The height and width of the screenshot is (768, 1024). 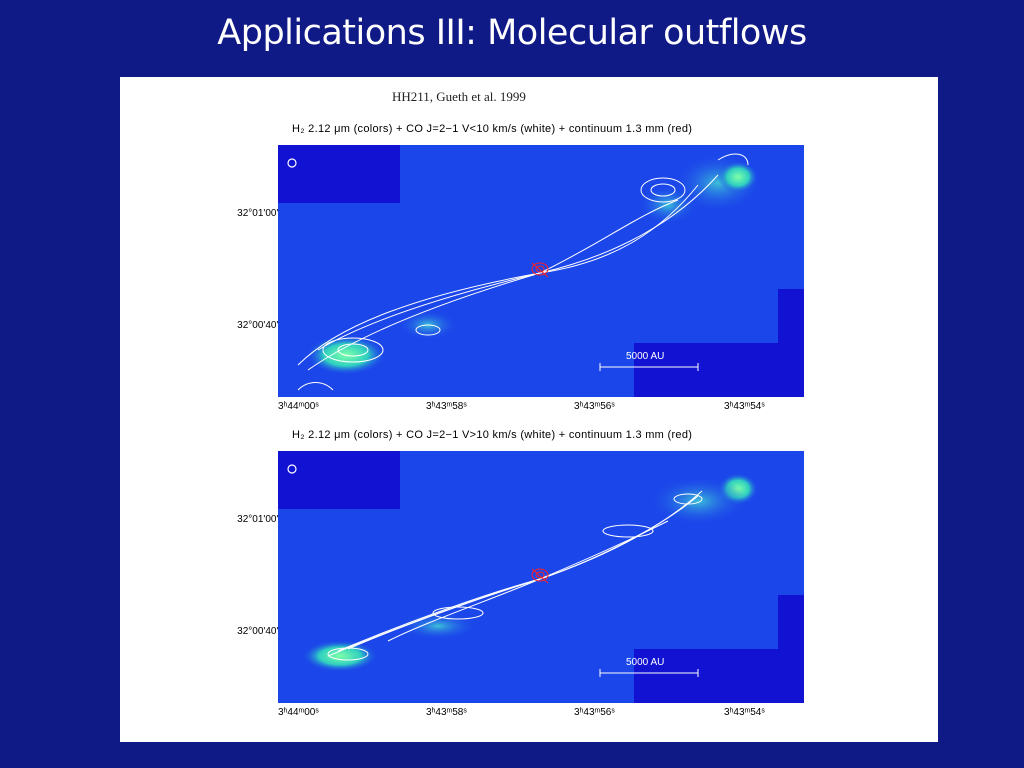 What do you see at coordinates (258, 325) in the screenshot?
I see `panel-1-dec-label-2: 32°00'40"` at bounding box center [258, 325].